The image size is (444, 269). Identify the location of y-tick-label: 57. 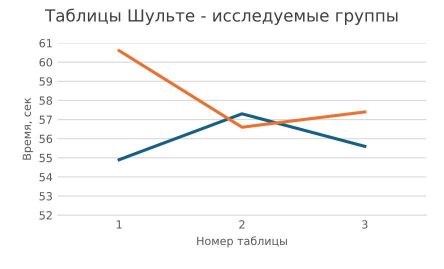
(46, 120).